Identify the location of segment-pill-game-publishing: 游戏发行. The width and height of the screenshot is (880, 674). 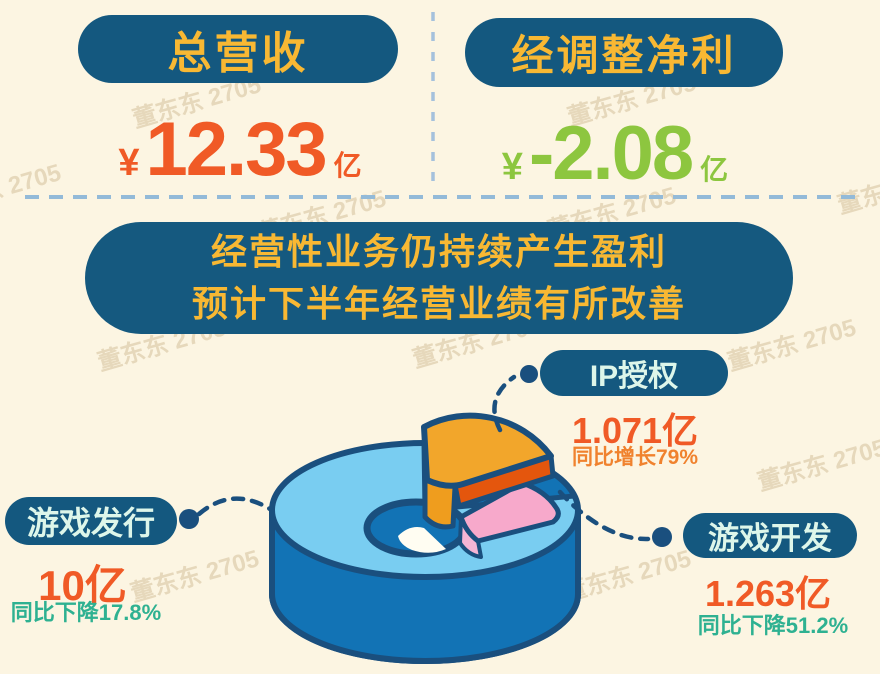
(91, 521).